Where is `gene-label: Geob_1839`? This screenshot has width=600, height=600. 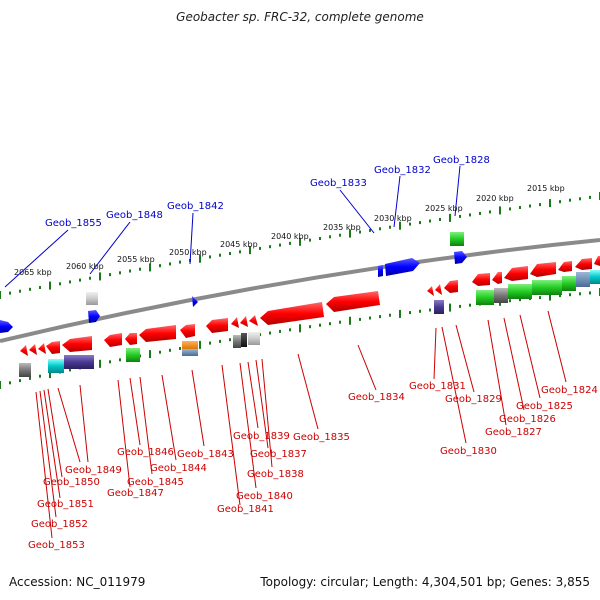 gene-label: Geob_1839 is located at coordinates (261, 436).